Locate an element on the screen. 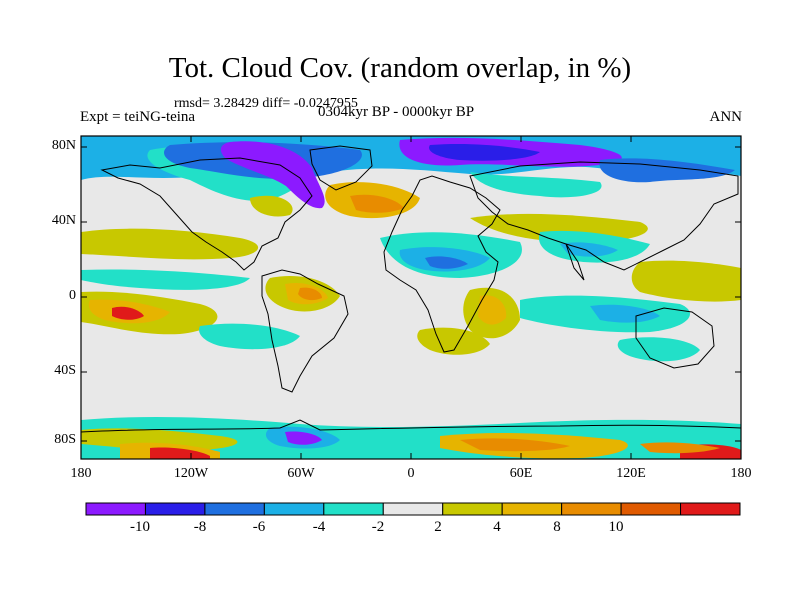 This screenshot has height=600, width=800. lon-label-120w: 120W is located at coordinates (191, 473).